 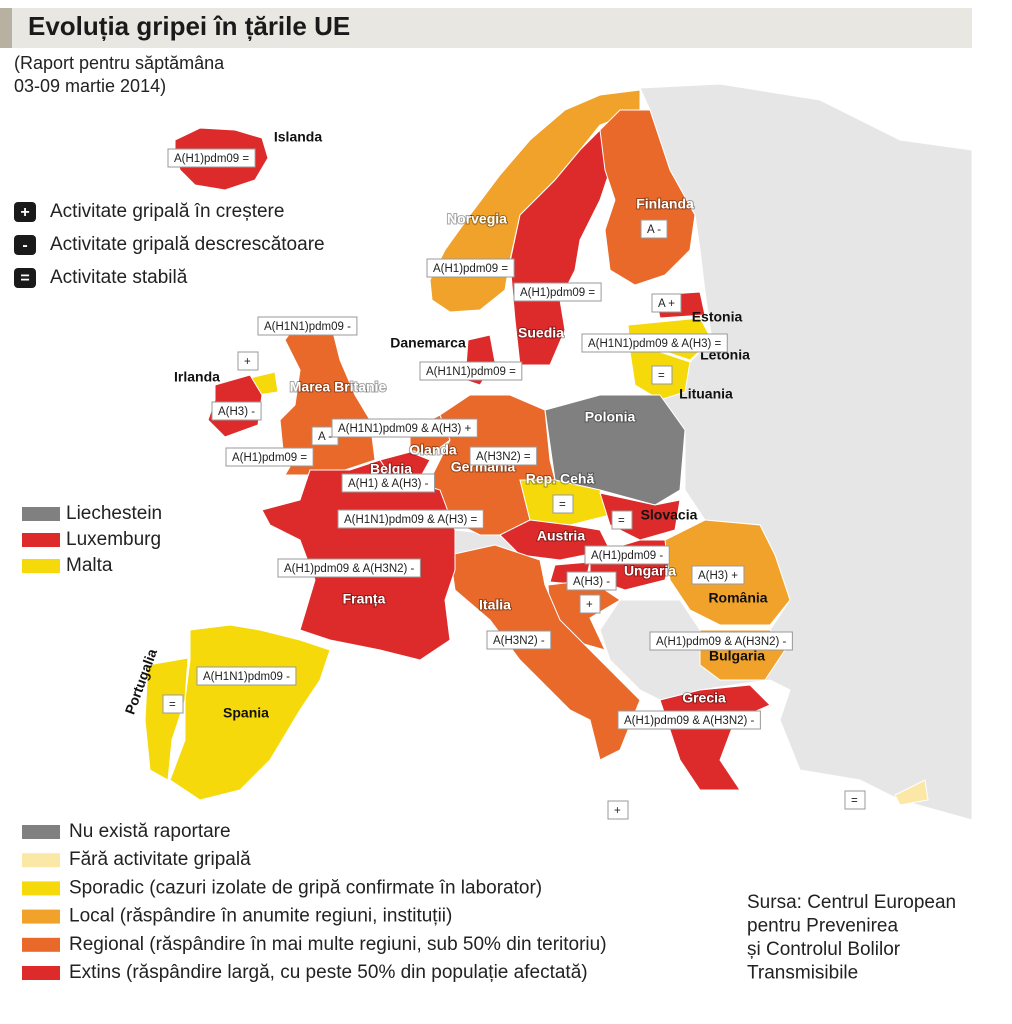 What do you see at coordinates (338, 387) in the screenshot?
I see `country-name: Marea Britanie` at bounding box center [338, 387].